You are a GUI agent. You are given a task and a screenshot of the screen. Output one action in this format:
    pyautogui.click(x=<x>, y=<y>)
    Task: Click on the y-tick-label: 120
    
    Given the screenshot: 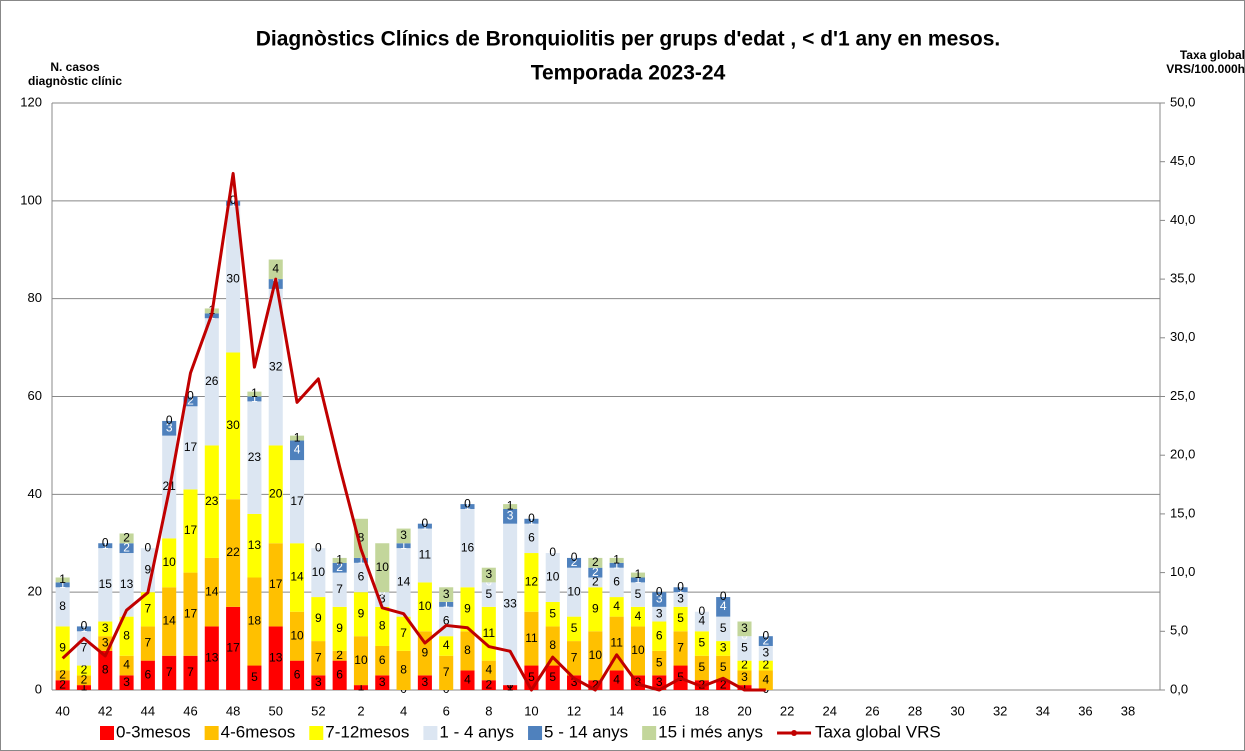 What is the action you would take?
    pyautogui.click(x=31, y=101)
    